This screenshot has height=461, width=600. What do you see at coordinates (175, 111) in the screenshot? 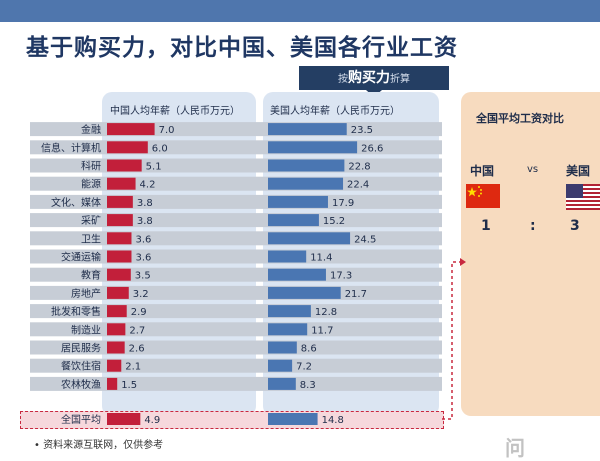
I see `china-series-header: 中国人均年薪（人民币万元）` at bounding box center [175, 111].